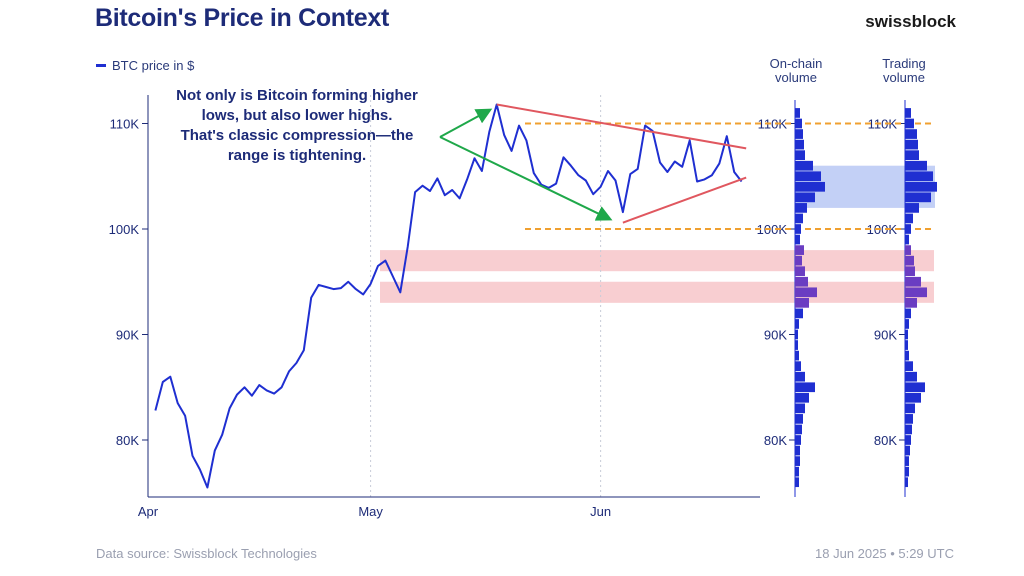 Image resolution: width=1024 pixels, height=576 pixels. Describe the element at coordinates (206, 553) in the screenshot. I see `data-source: Data source: Swissblock Technologies` at that location.